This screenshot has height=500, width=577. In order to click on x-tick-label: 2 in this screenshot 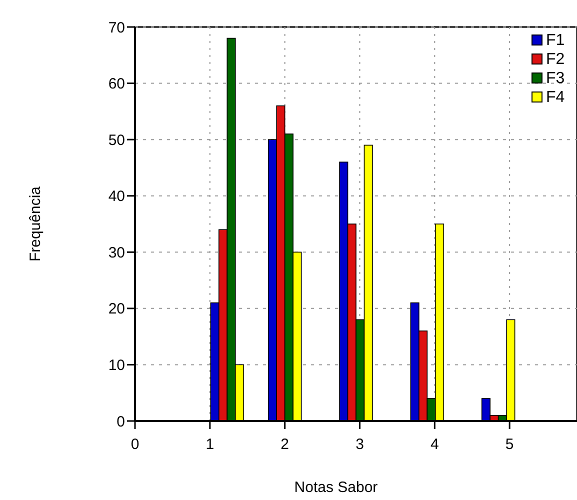, I will do `click(284, 444)`.